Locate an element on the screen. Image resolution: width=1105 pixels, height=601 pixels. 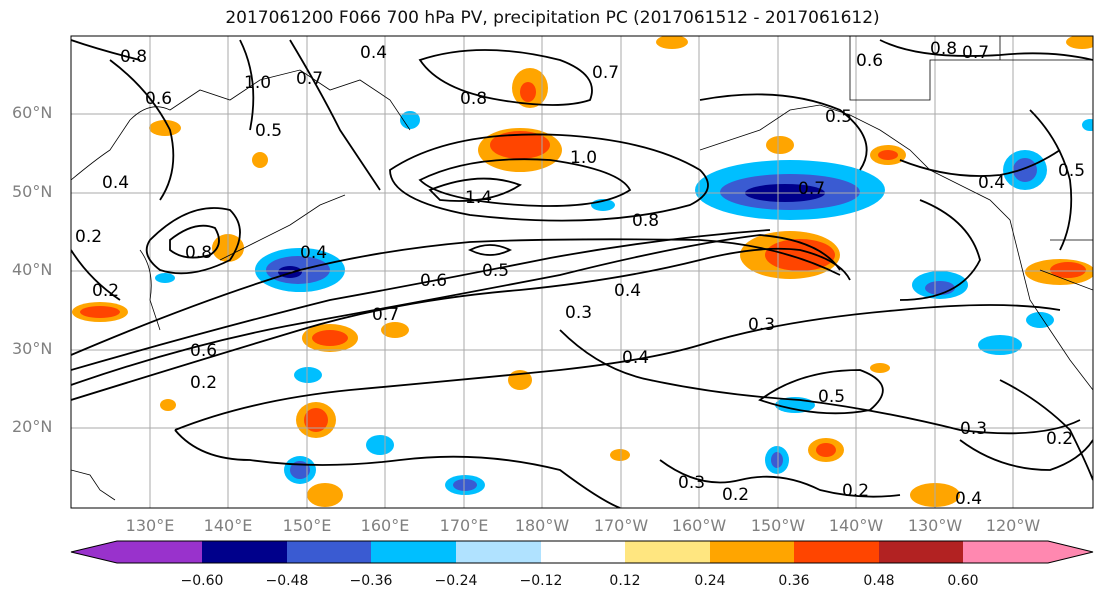
colorbar-tick-label: 0.60 is located at coordinates (963, 581).